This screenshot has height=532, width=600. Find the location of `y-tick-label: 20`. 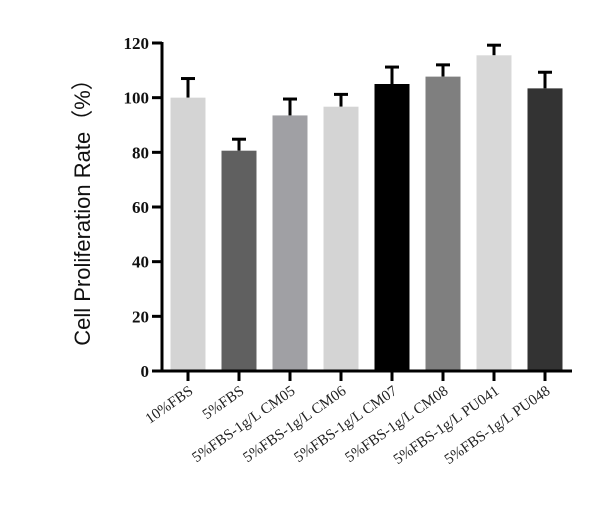

y-tick-label: 20 is located at coordinates (140, 316).